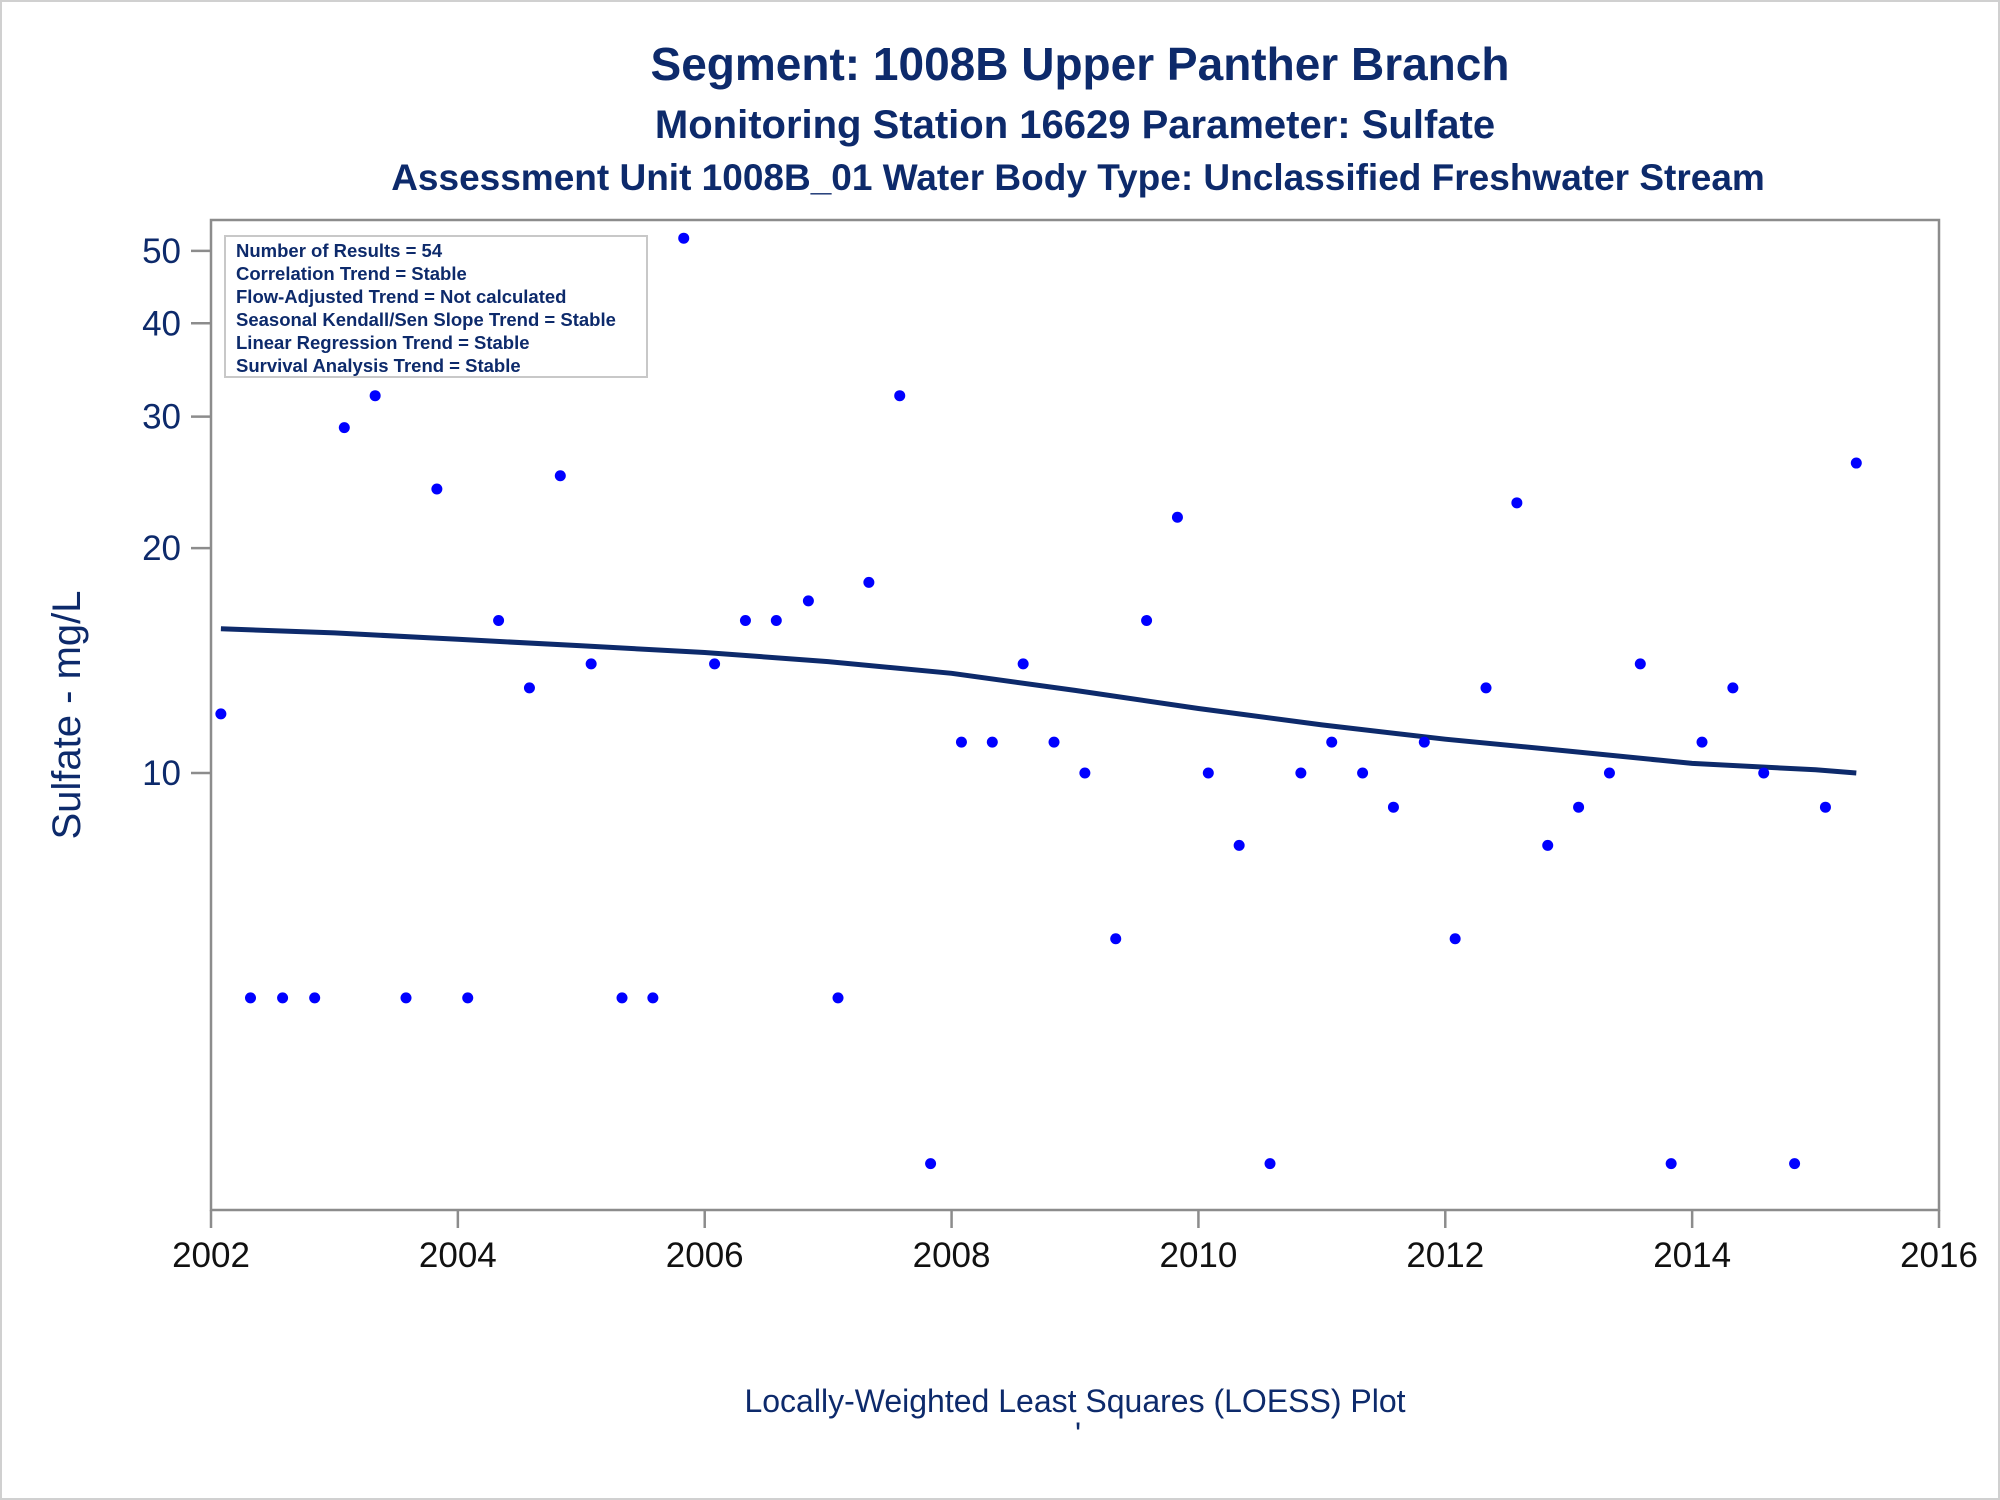 The width and height of the screenshot is (2000, 1500). Describe the element at coordinates (1939, 1255) in the screenshot. I see `x-tick-label: 2016` at that location.